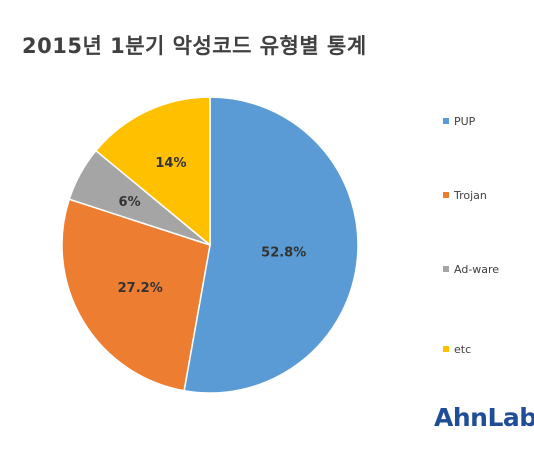 The image size is (534, 462). What do you see at coordinates (130, 202) in the screenshot?
I see `slice-label-ad-ware: 6%` at bounding box center [130, 202].